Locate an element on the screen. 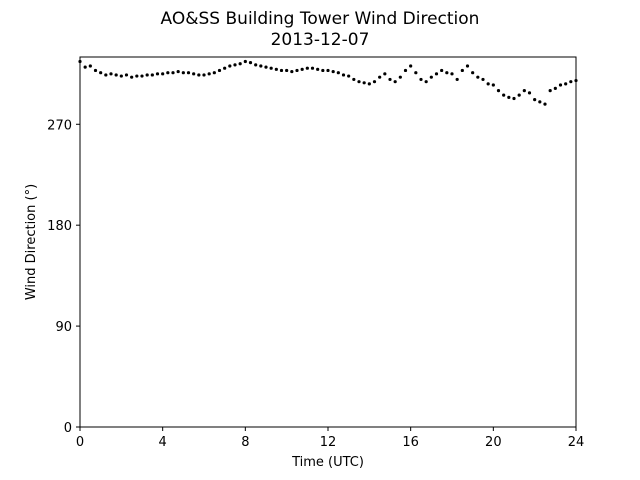  y-tick-label: 90 is located at coordinates (63, 327).